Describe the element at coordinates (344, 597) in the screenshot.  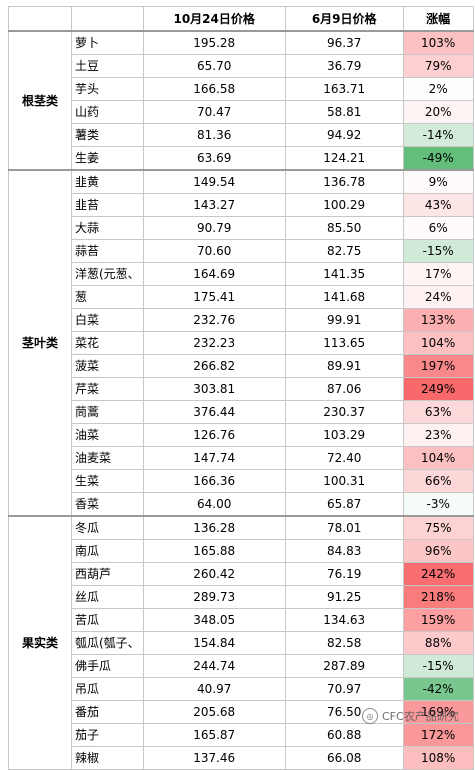
I see `jun9-price-cell: 91.25` at that location.